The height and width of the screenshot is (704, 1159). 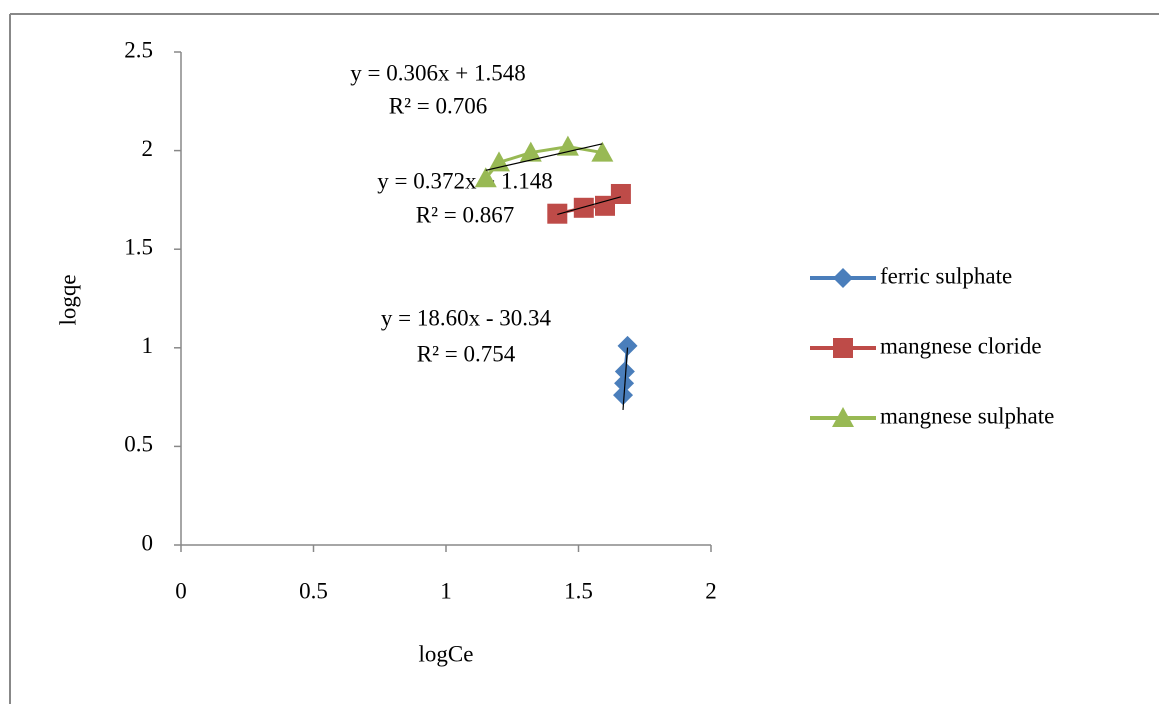 I want to click on trendline-equation: y = 0.372x + 1.148, so click(x=464, y=180).